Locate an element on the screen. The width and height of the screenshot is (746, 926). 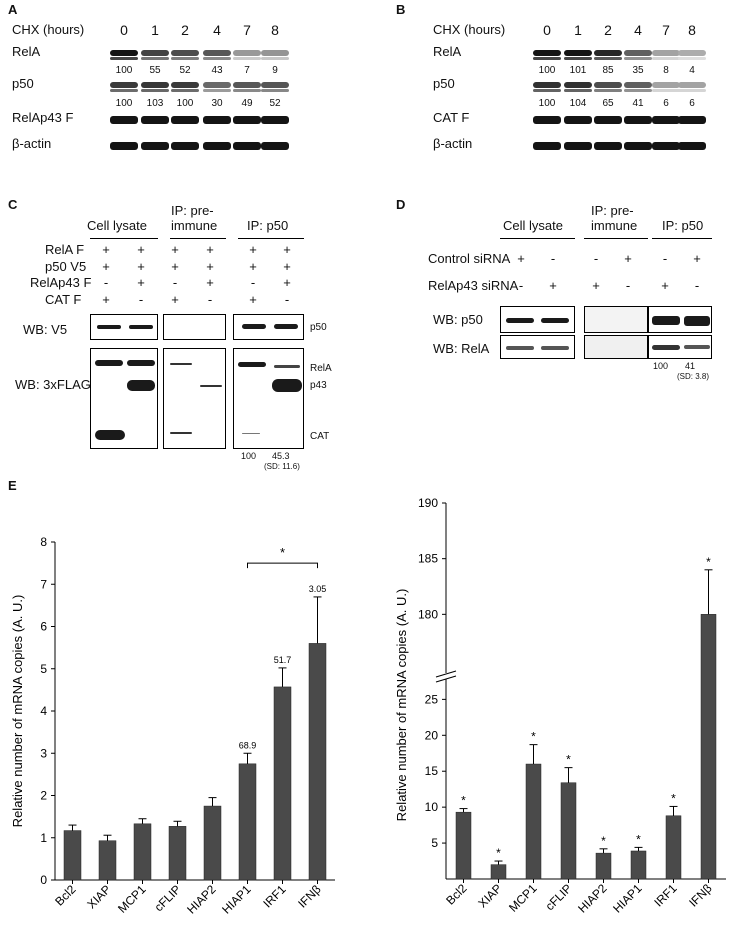
y-tick-label: 7 is located at coordinates (43, 584).